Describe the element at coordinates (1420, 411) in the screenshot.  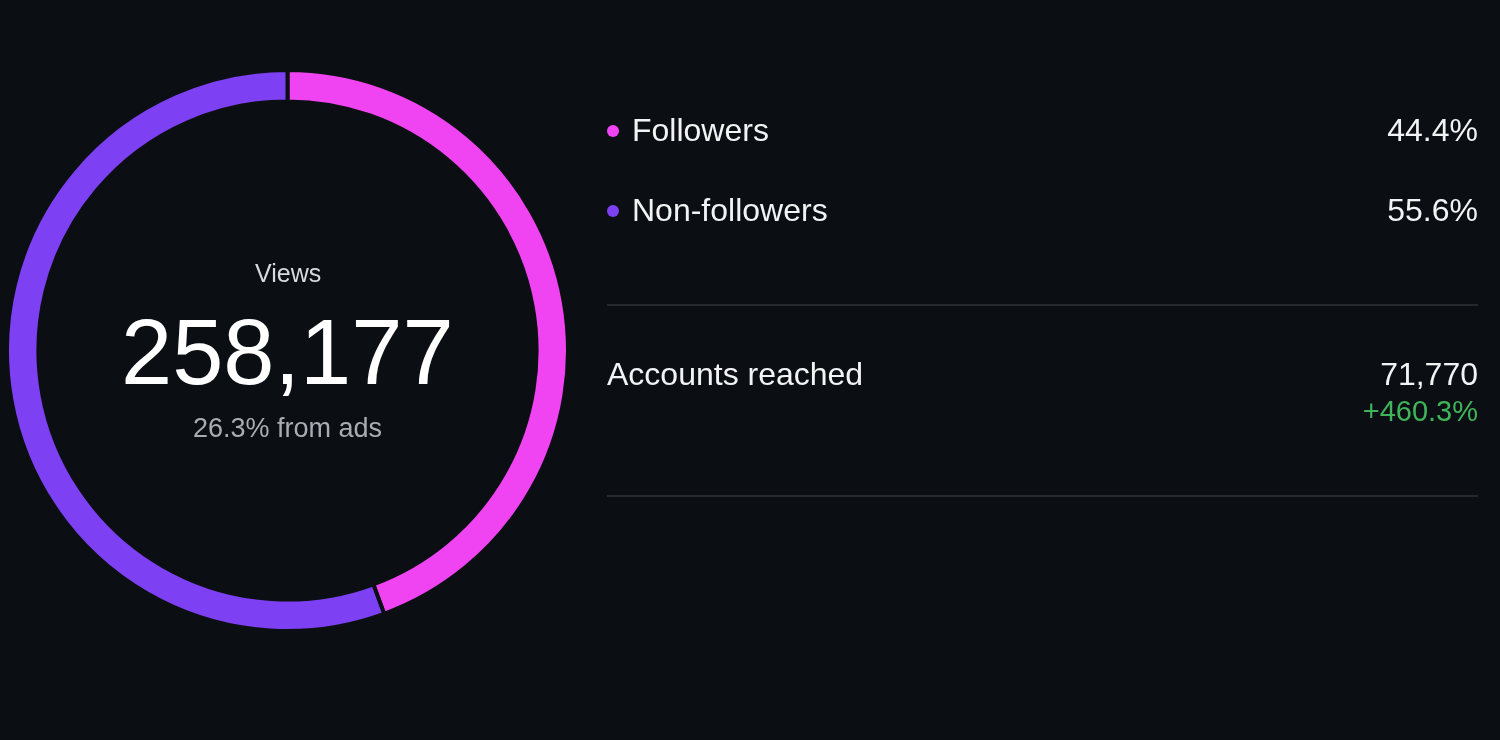
I see `text: +460.3%` at that location.